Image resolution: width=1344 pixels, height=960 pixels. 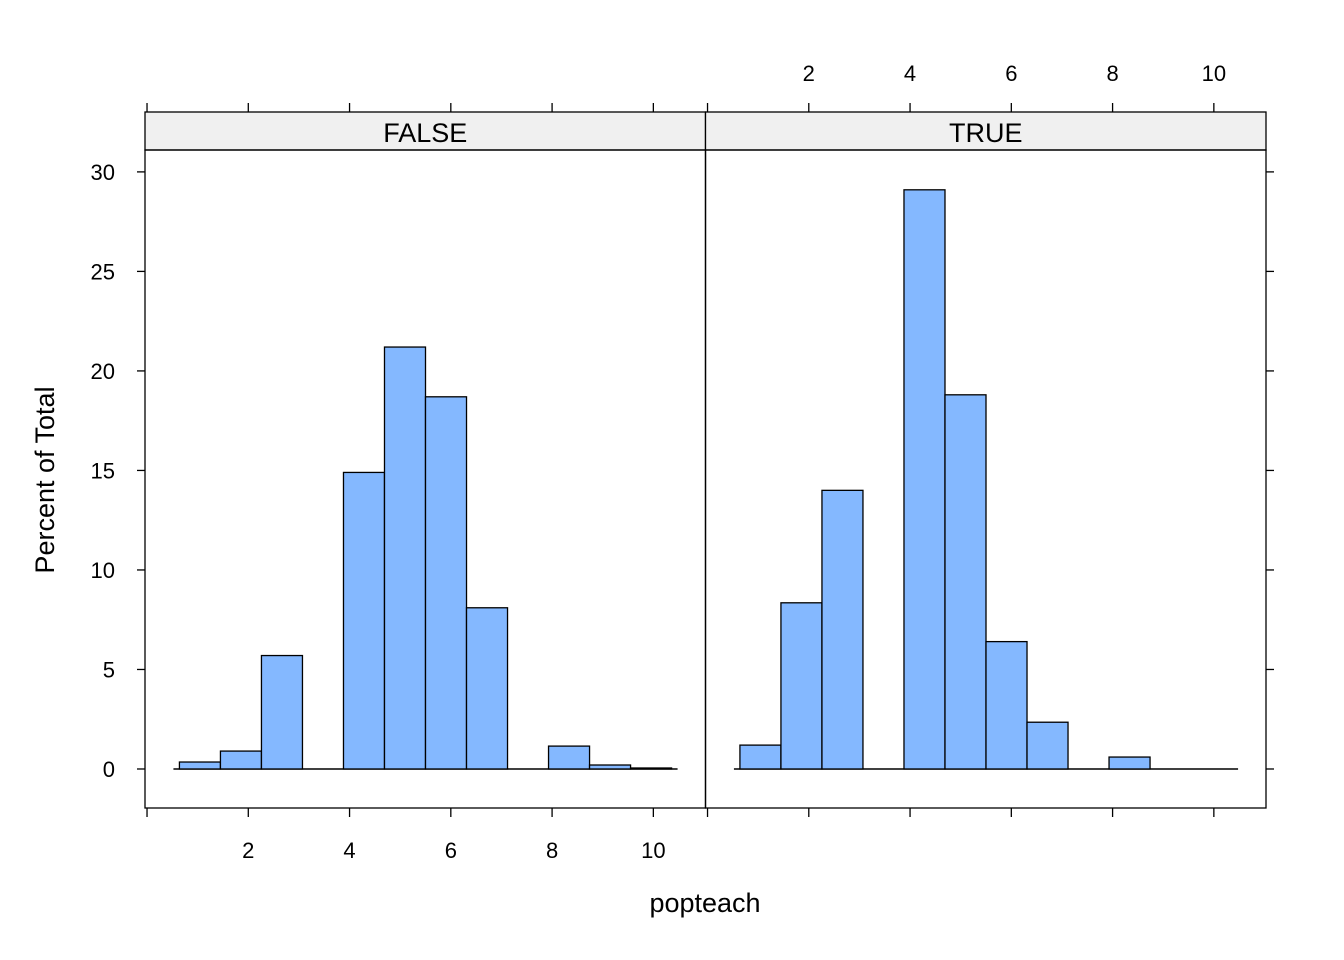 I want to click on strip-label: FALSE, so click(x=425, y=133).